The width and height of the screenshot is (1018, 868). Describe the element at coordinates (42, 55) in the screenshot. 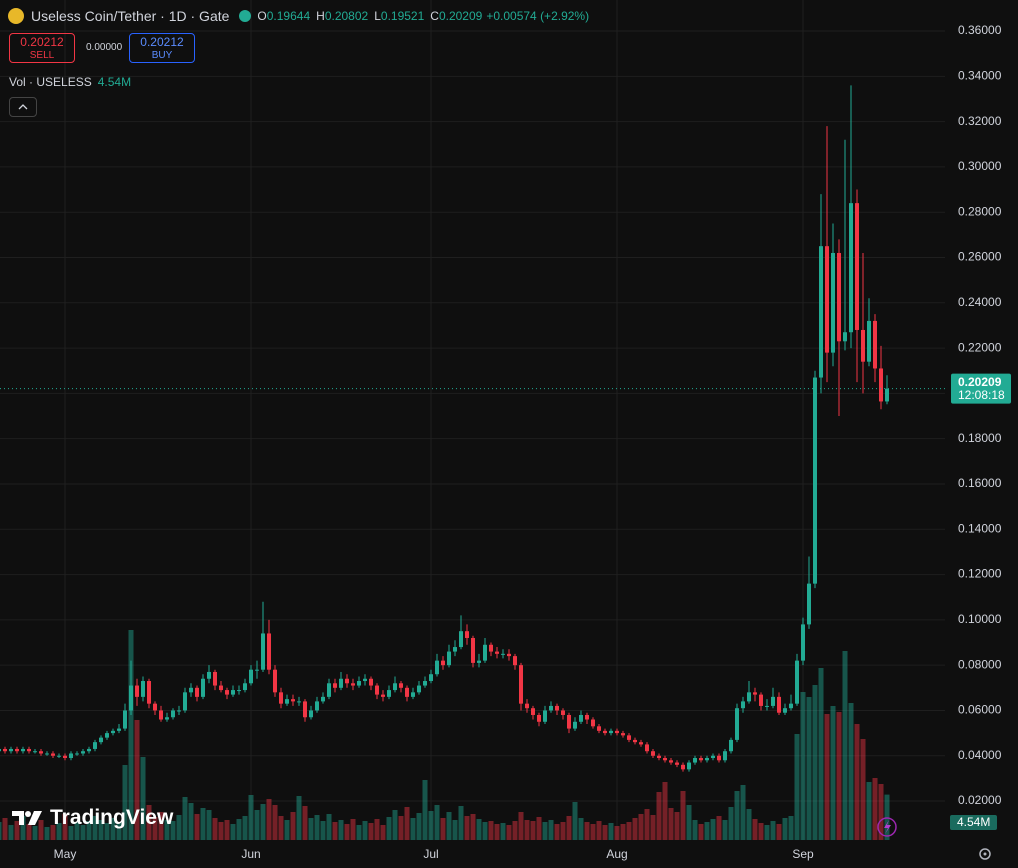

I see `sell-label: SELL` at that location.